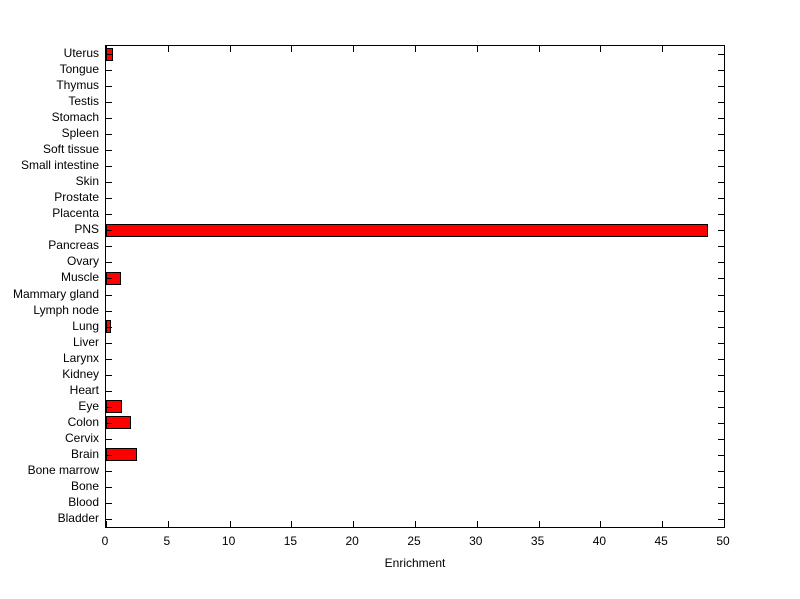 The image size is (800, 599). Describe the element at coordinates (84, 485) in the screenshot. I see `y-tick-label-bone: Bone` at that location.